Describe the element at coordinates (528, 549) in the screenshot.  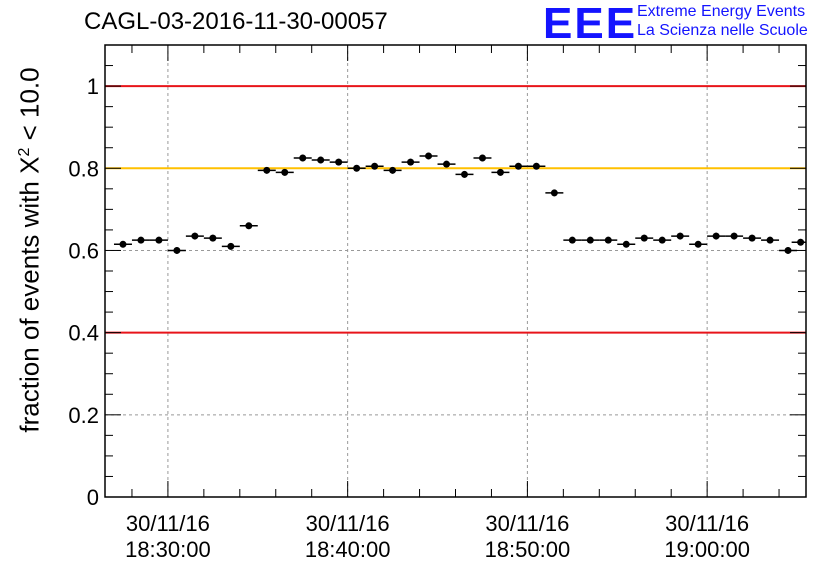
I see `x-tick-label-time: 18:50:00` at that location.